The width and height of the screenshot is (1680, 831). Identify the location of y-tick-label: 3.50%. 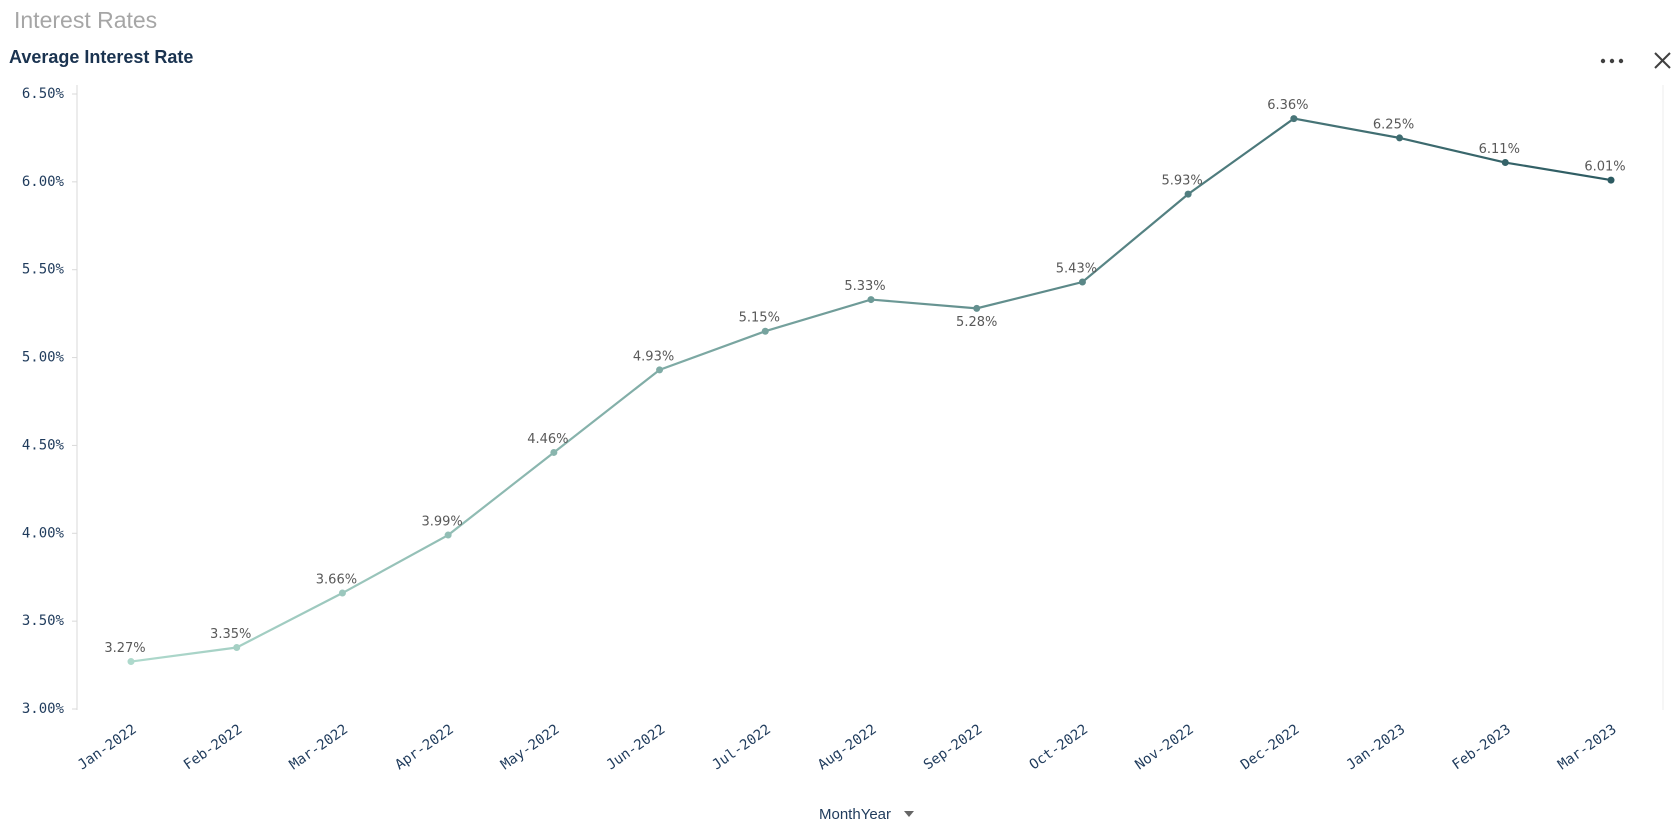
(43, 621).